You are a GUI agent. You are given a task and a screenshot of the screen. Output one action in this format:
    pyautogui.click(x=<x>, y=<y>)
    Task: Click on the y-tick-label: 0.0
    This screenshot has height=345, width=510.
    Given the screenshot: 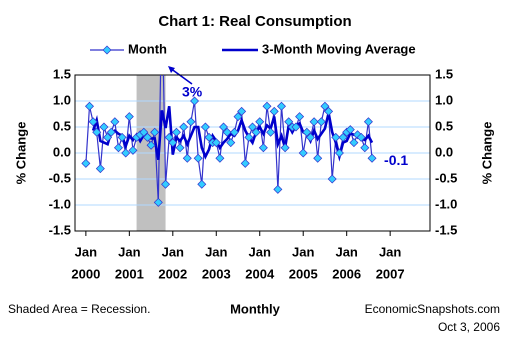 What is the action you would take?
    pyautogui.click(x=62, y=151)
    